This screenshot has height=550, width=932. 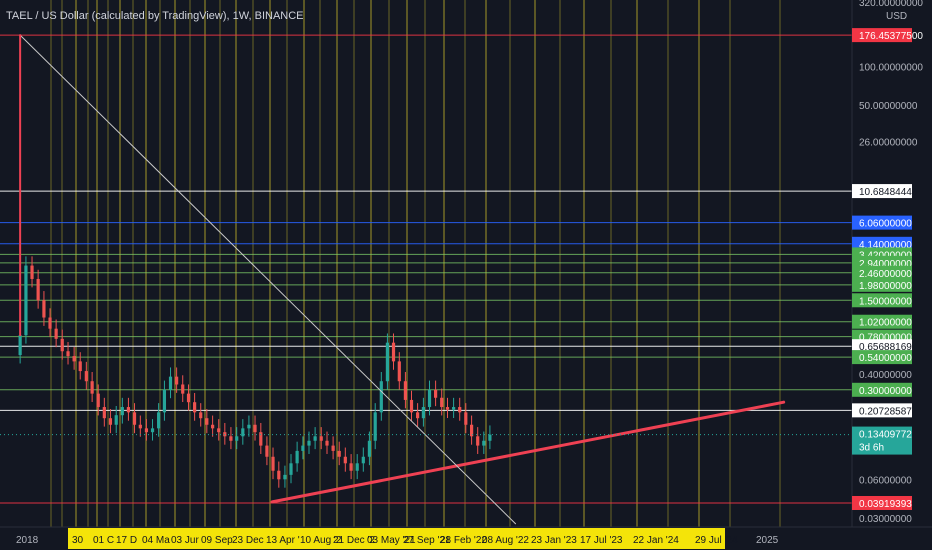 I want to click on price-level-label: 1.50000000, so click(x=885, y=301).